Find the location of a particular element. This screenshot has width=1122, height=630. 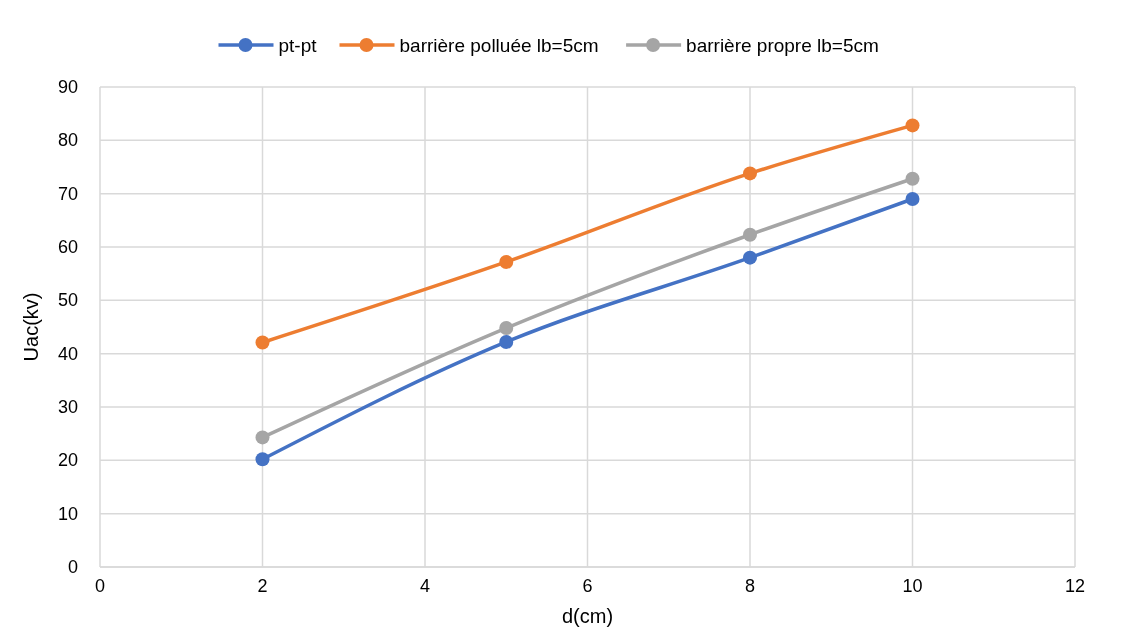

y-tick-label: 80 is located at coordinates (67, 140).